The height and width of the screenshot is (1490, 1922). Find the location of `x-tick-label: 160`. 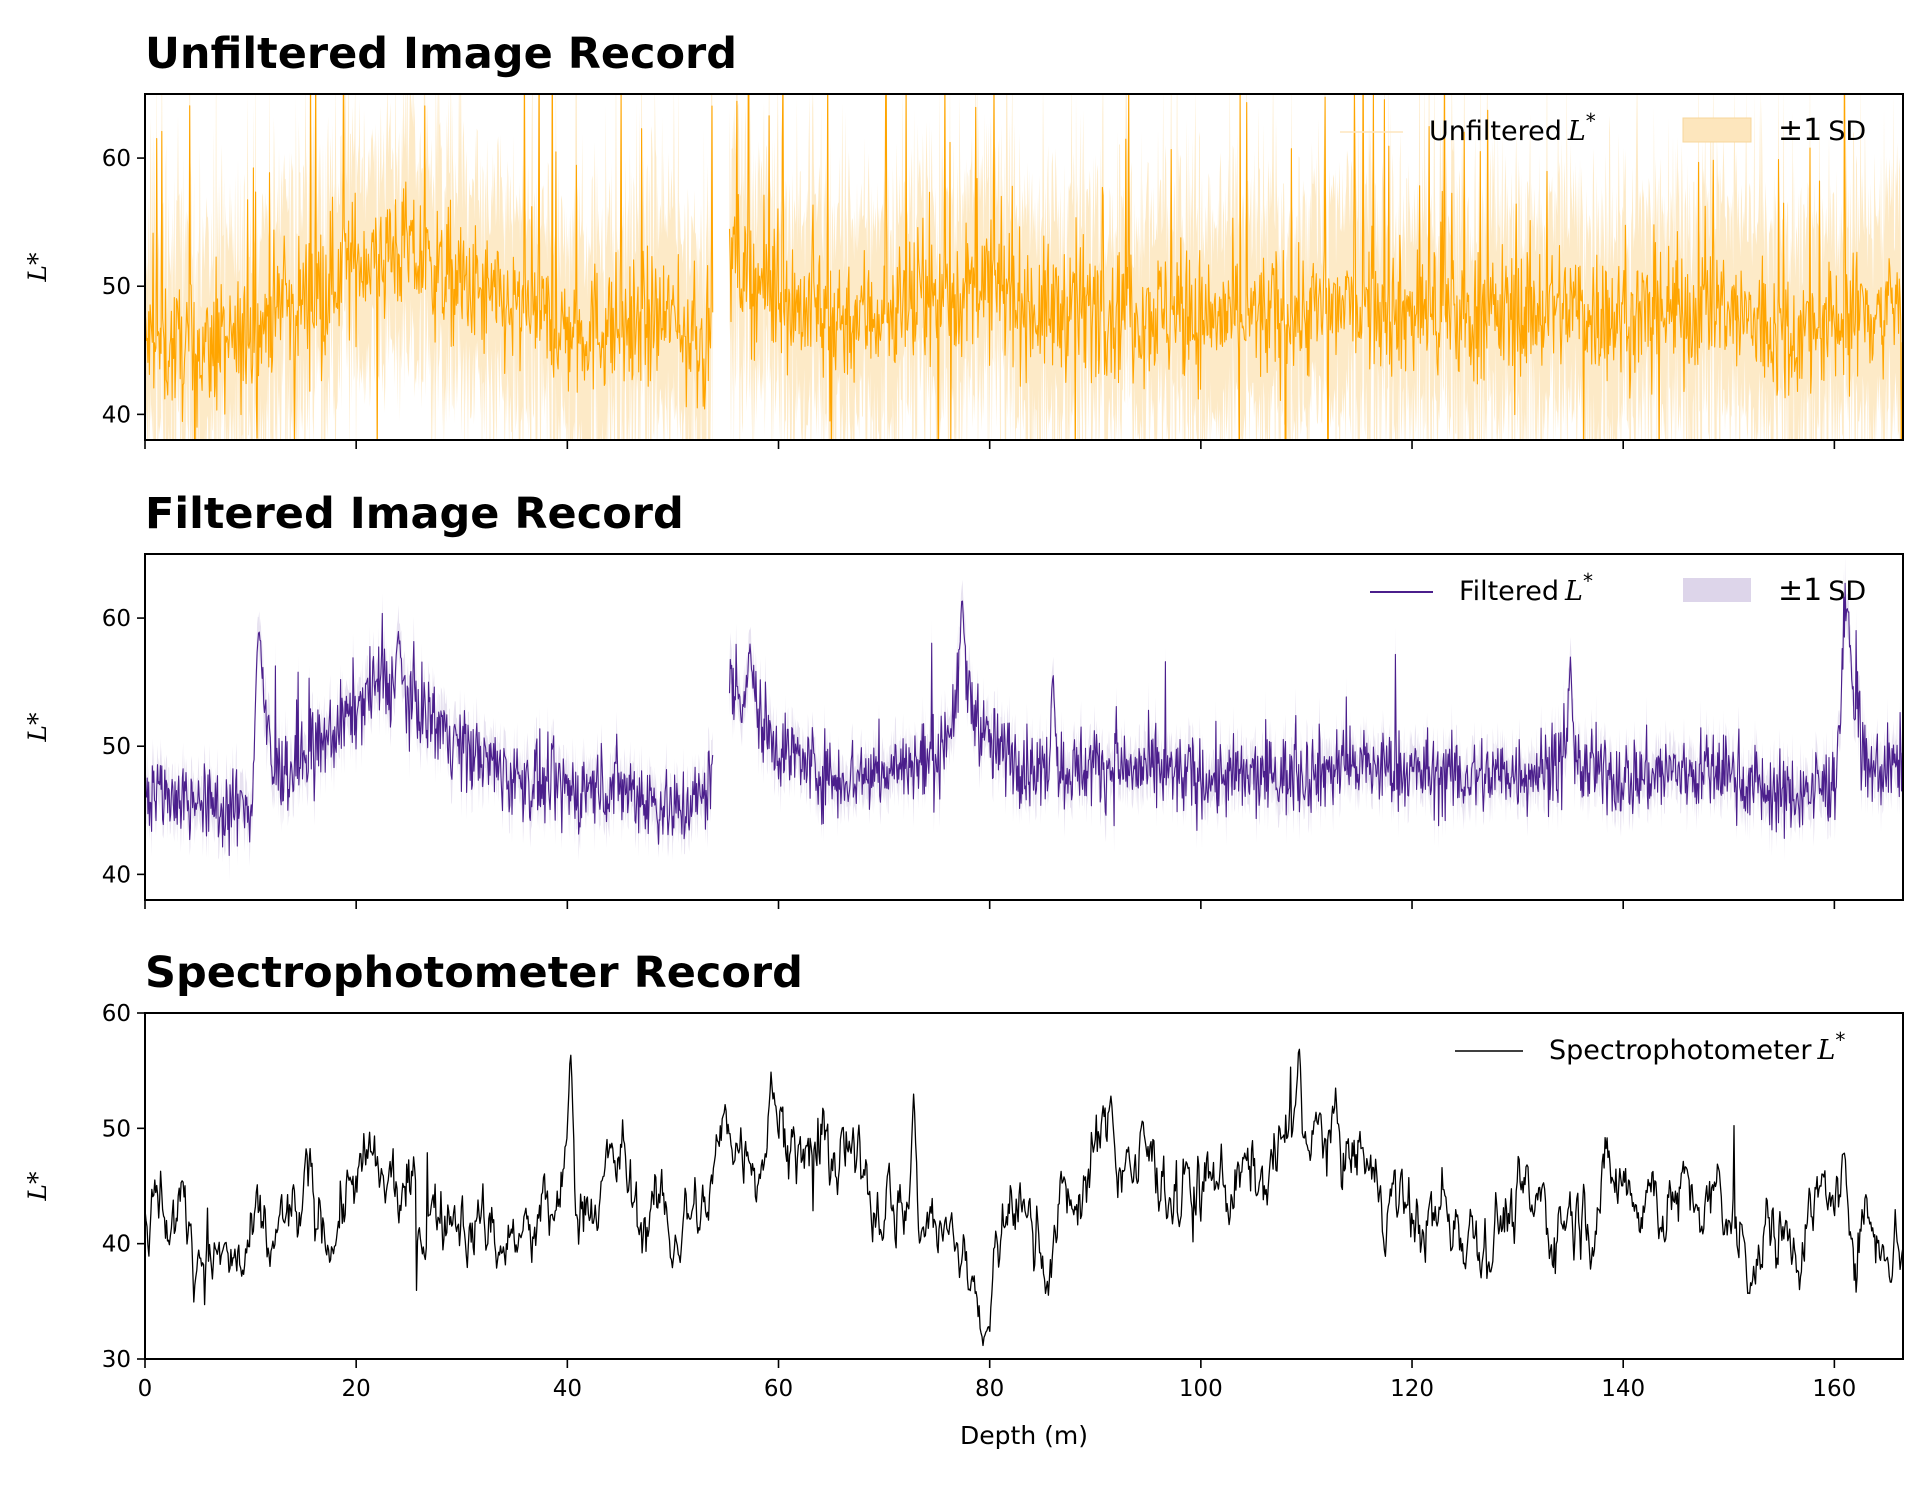

x-tick-label: 160 is located at coordinates (1834, 1389).